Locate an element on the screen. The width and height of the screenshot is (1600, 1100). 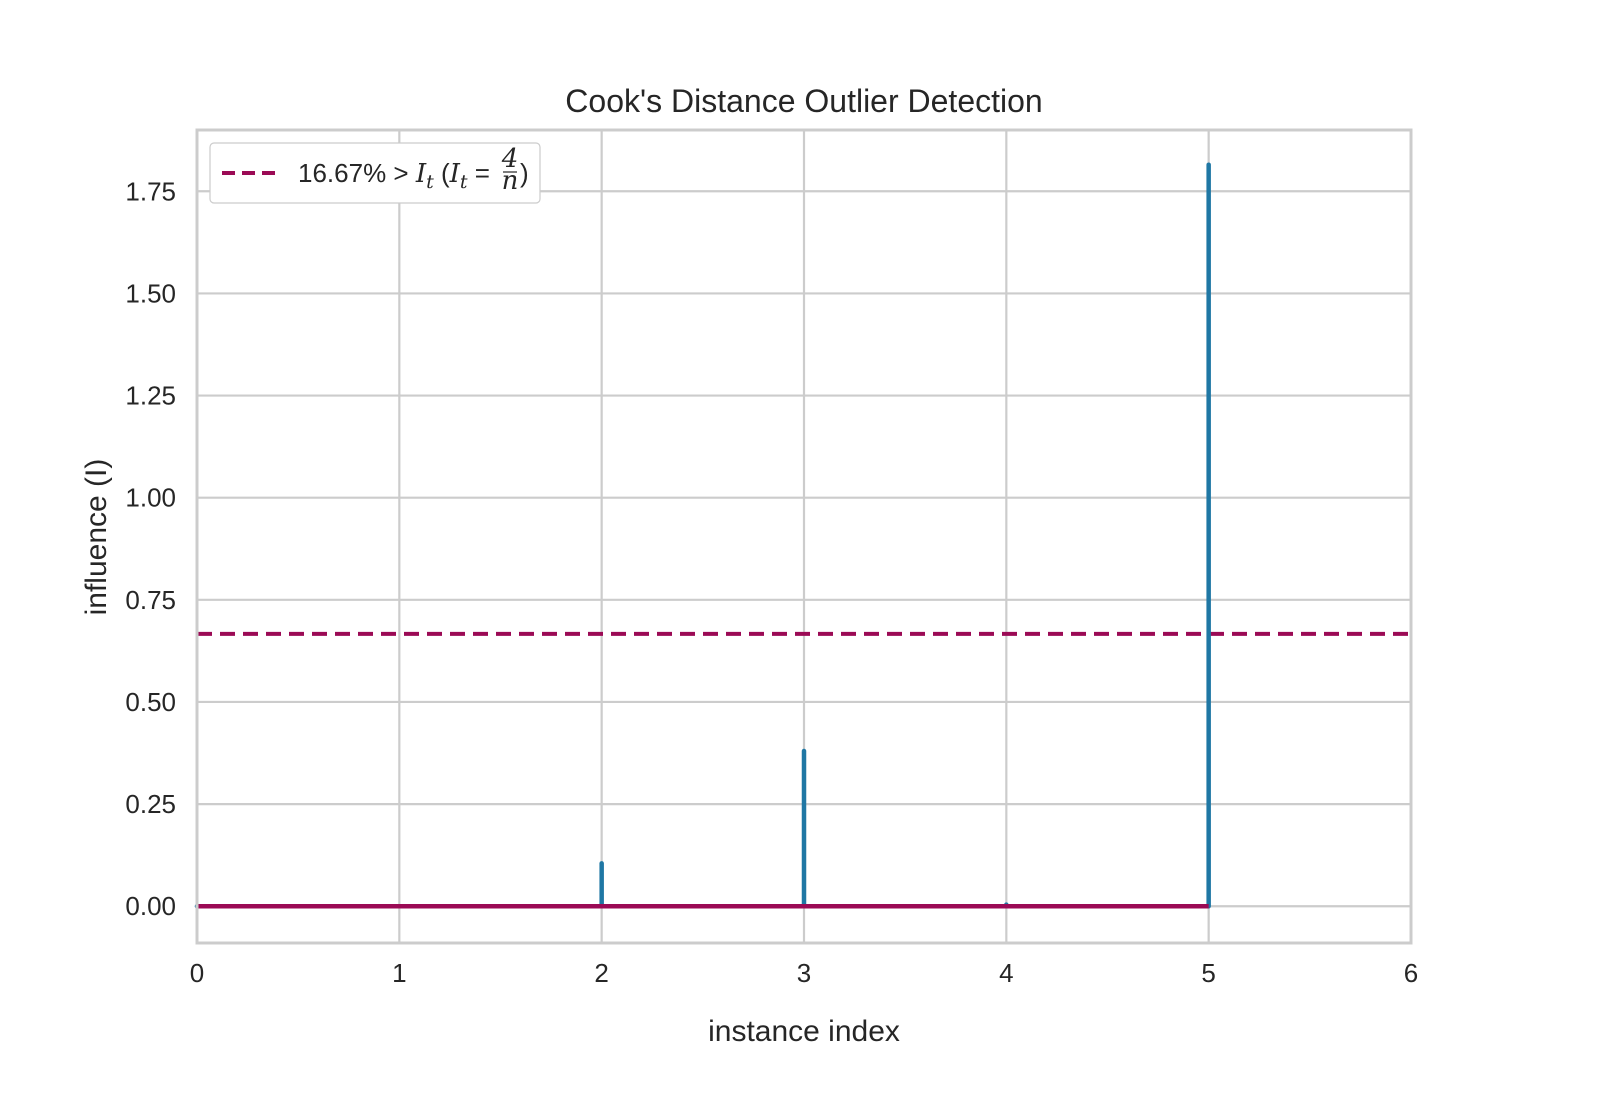
legend-symbol: I is located at coordinates (421, 174).